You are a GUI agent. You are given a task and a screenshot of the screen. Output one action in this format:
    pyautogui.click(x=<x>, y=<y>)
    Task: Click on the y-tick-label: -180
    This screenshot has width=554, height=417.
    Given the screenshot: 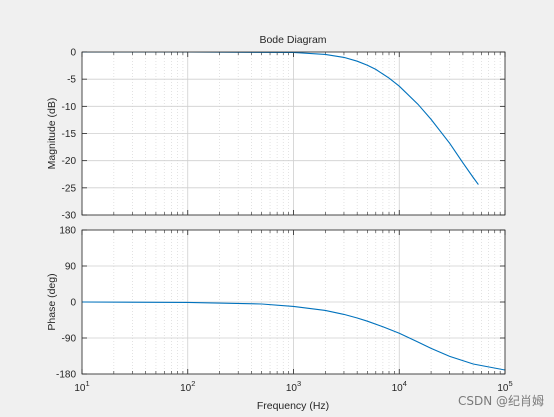 What is the action you would take?
    pyautogui.click(x=66, y=375)
    